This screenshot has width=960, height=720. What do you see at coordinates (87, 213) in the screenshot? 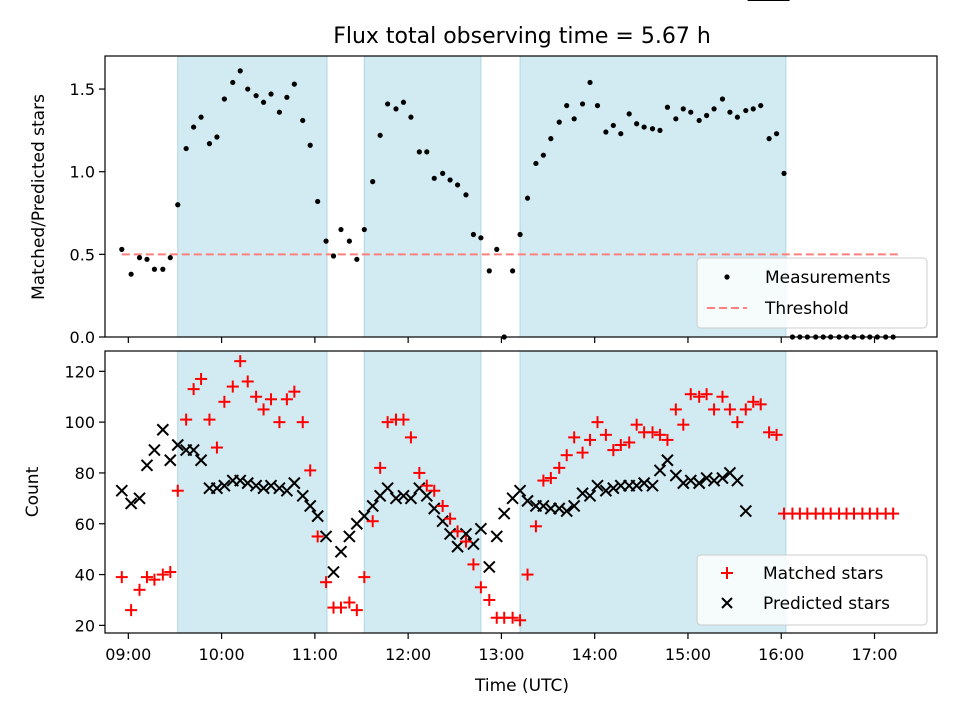
I see `top-y-ticks: 0.0 0.5 1.0 1.5` at bounding box center [87, 213].